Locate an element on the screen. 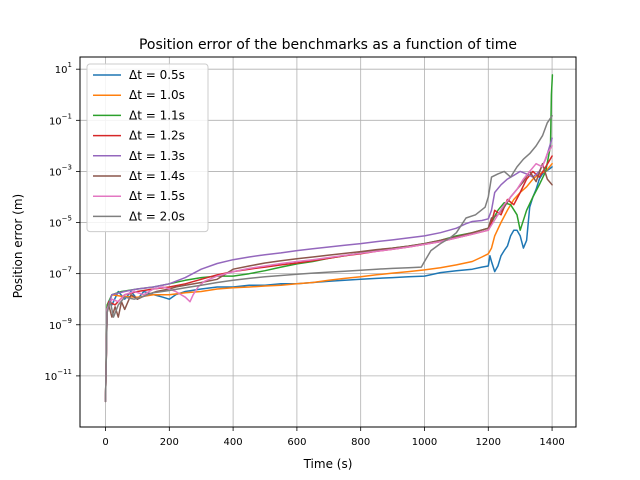  y-tick-label-exponent: 1 is located at coordinates (70, 65).